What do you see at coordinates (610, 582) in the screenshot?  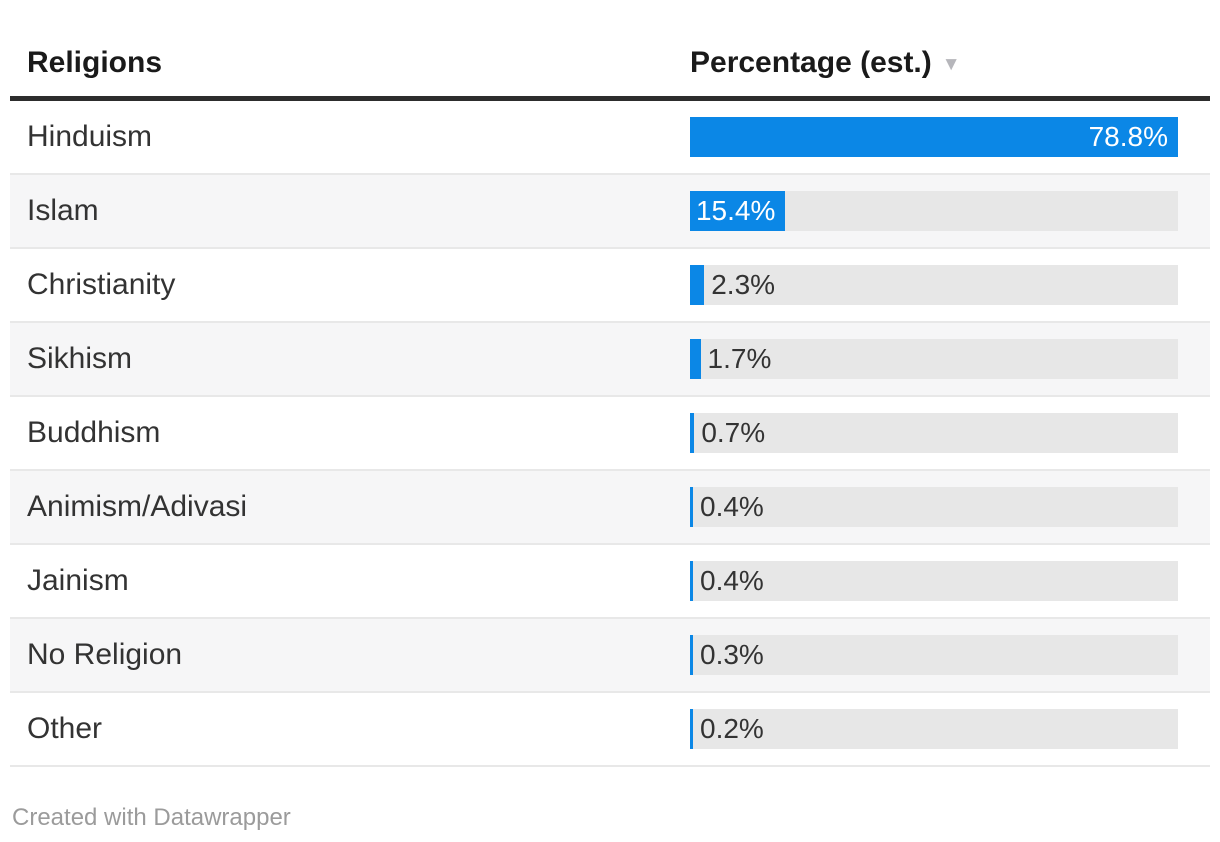 I see `table-row: Jainism 0.4%` at bounding box center [610, 582].